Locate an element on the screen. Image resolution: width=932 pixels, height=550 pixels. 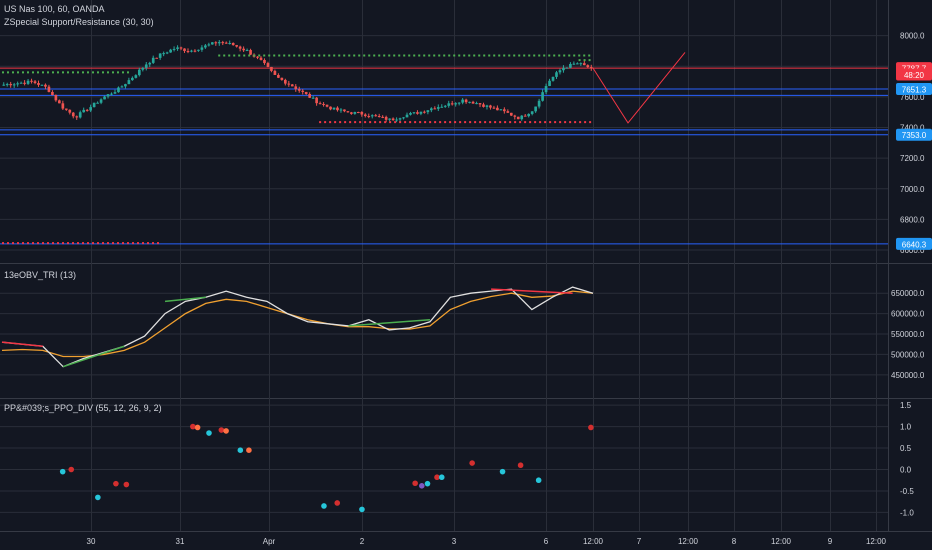
price-label-text: 48:20 is located at coordinates (914, 75).